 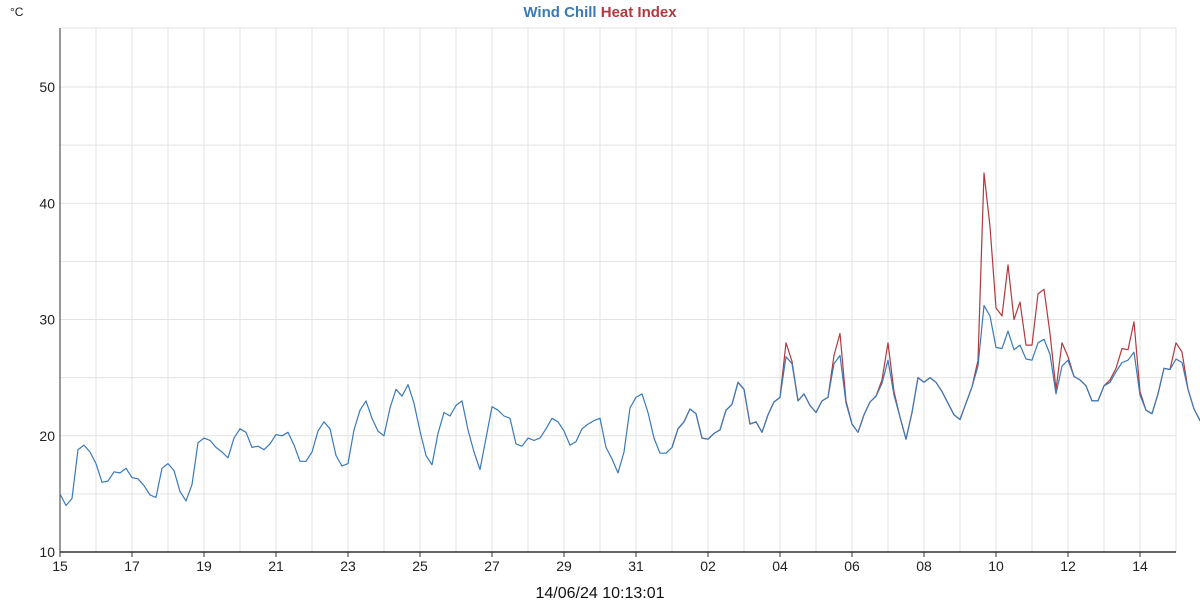 I want to click on x-tick-label: 12, so click(x=1068, y=566).